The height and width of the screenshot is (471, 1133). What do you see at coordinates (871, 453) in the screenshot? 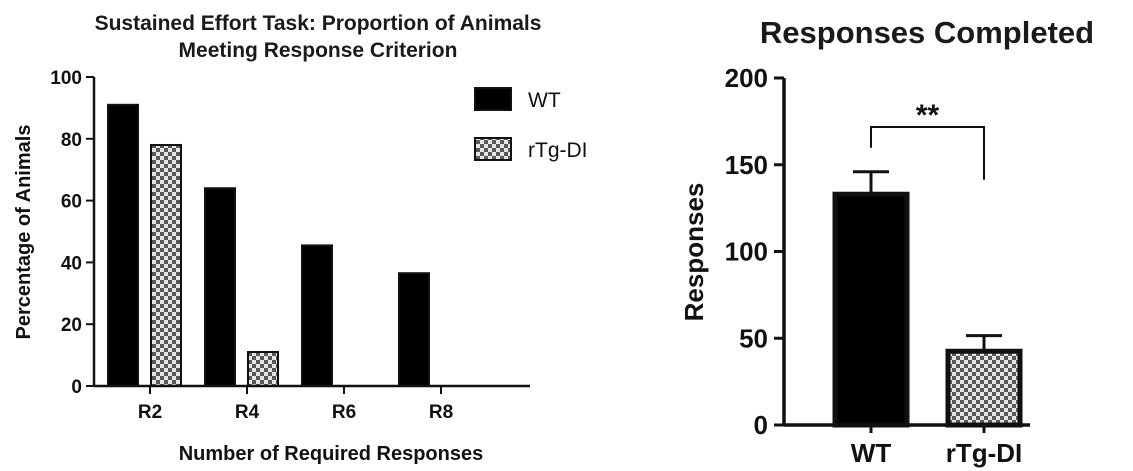
I see `x-tick-label: WT` at bounding box center [871, 453].